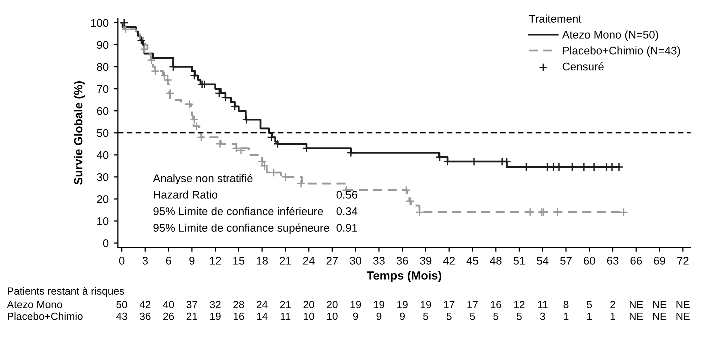  I want to click on x-tick-label: 27, so click(332, 261).